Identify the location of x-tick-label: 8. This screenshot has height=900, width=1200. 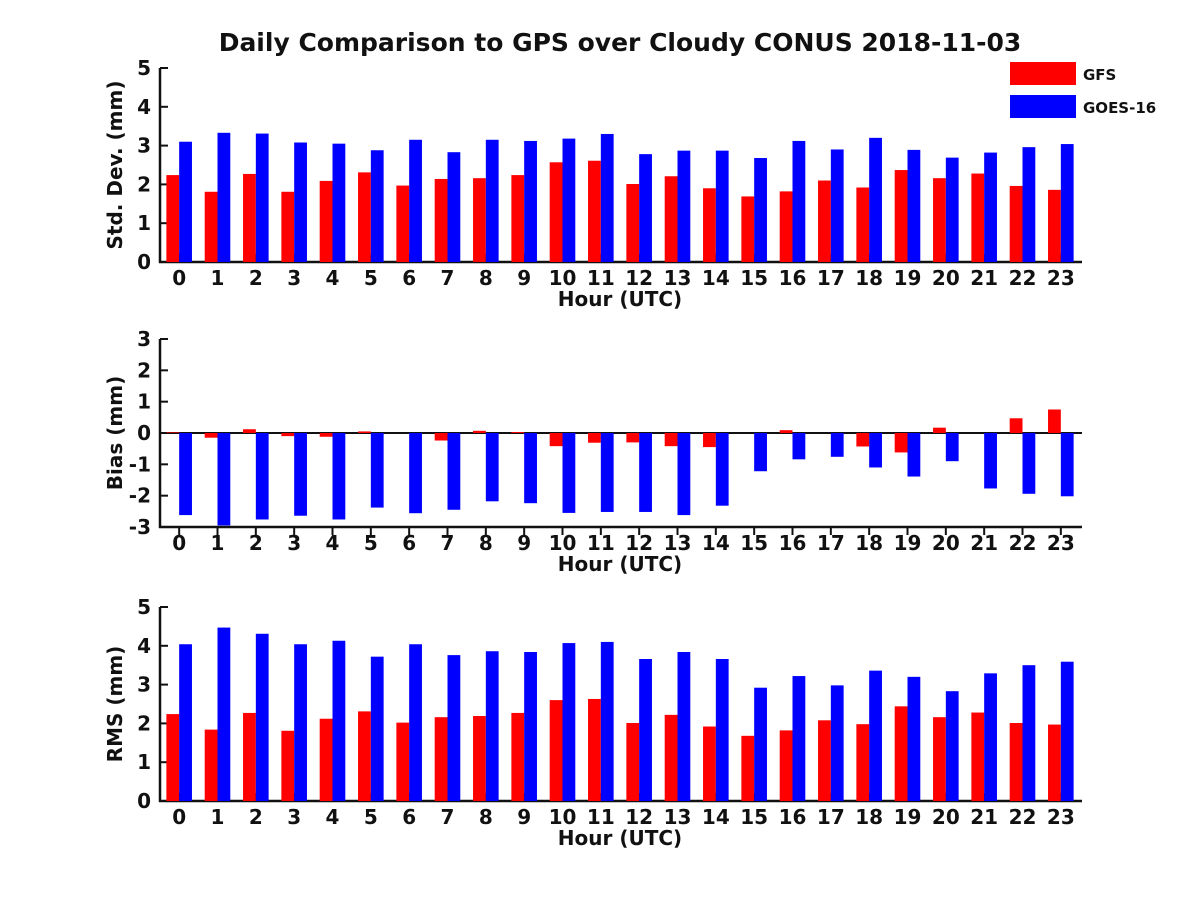
(486, 817).